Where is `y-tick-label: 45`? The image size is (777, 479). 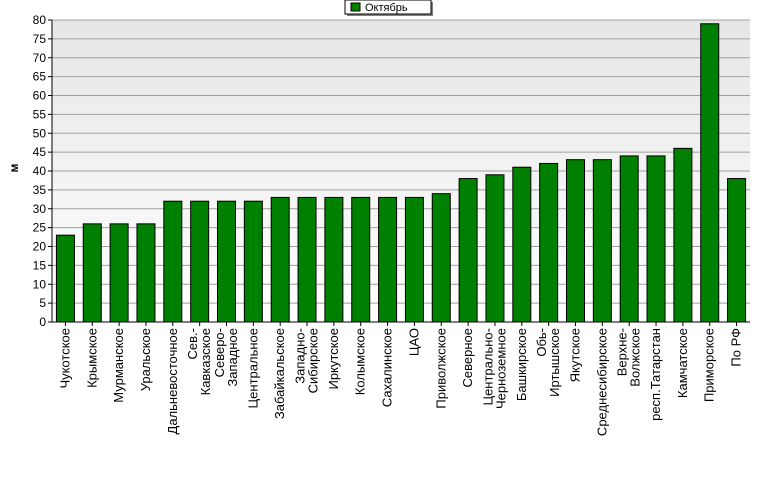
y-tick-label: 45 is located at coordinates (40, 152).